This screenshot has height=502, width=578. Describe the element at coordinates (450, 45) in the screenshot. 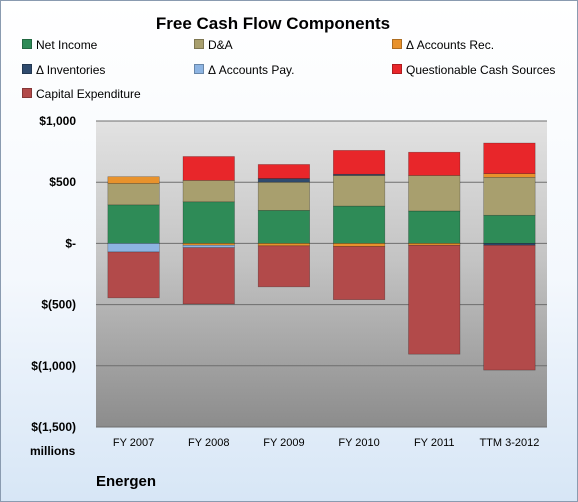

I see `legend-label: Δ Accounts Rec.` at that location.